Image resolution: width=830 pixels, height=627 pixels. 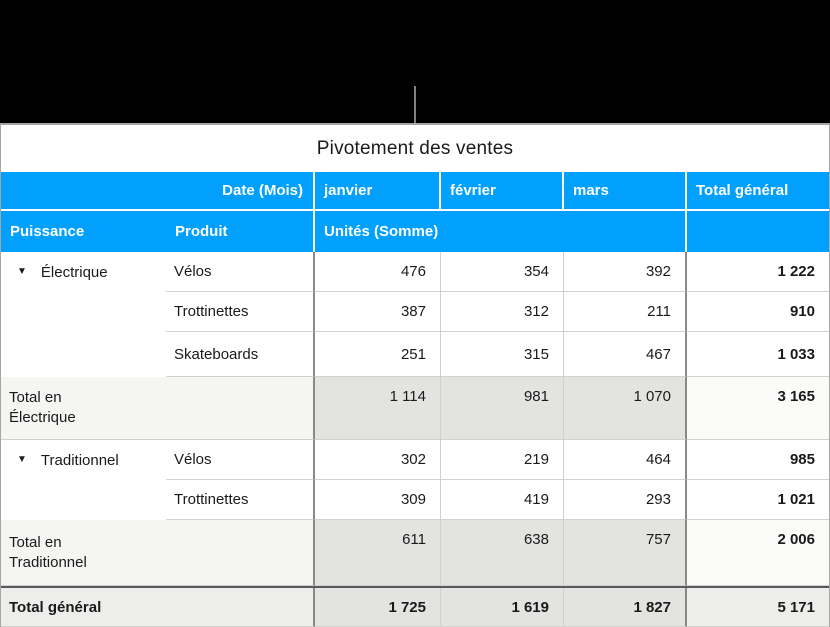 I want to click on category-label: Traditionnel, so click(x=79, y=460).